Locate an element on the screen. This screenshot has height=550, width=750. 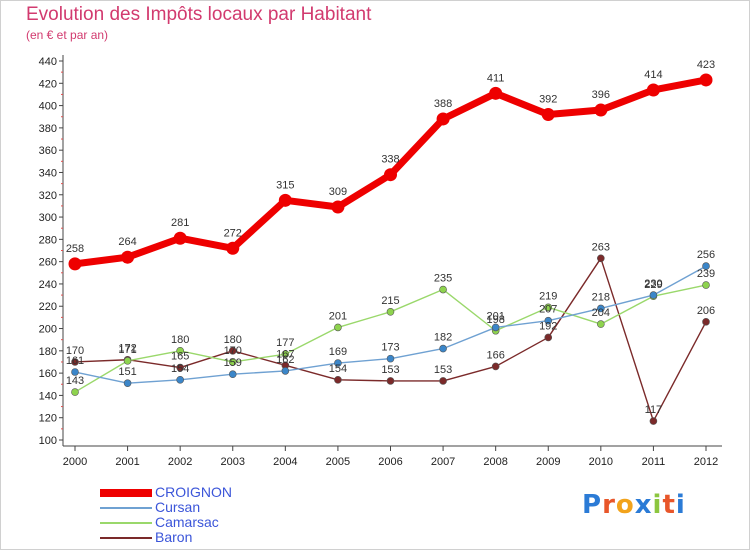
y-tick-label: 220 is located at coordinates (48, 307).